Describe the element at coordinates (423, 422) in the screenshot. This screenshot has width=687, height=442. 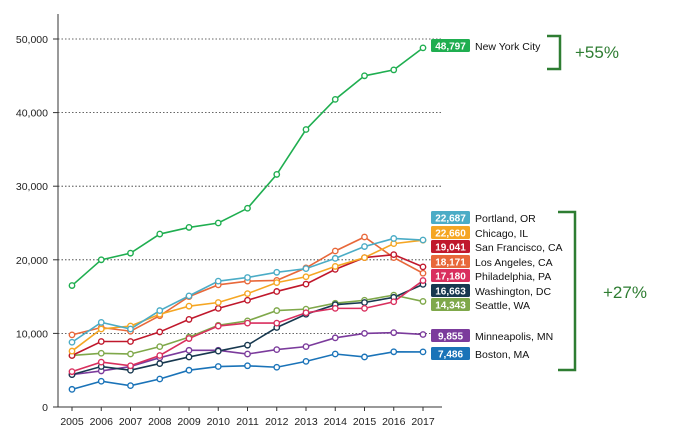
I see `x-tick-label: 2017` at that location.